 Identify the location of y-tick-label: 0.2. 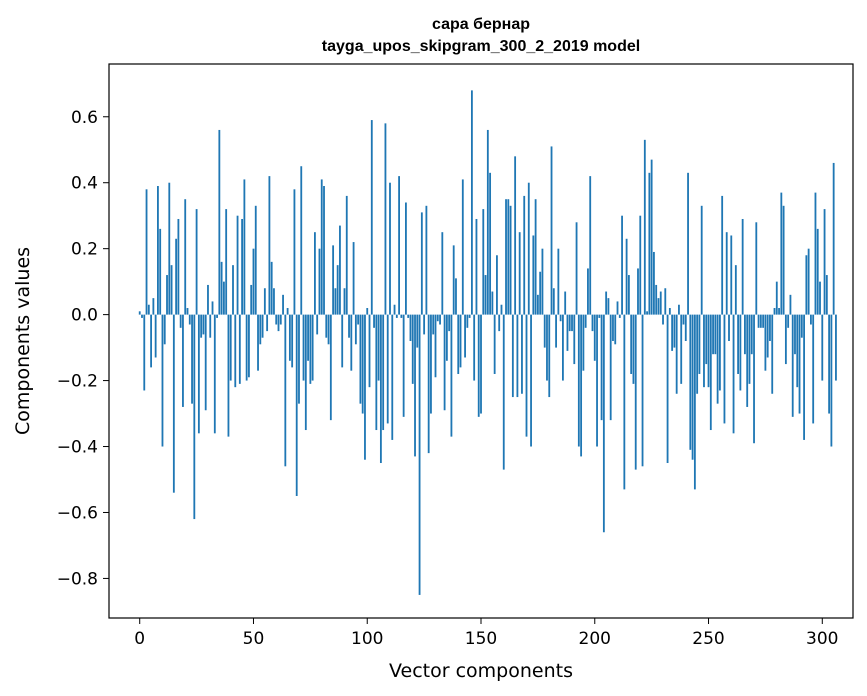
(84, 250).